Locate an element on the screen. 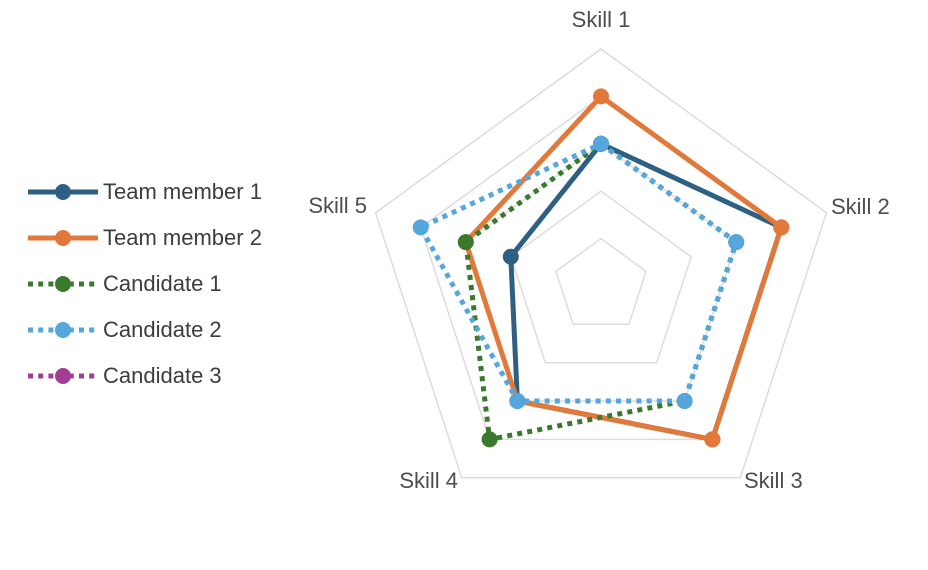 This screenshot has height=570, width=928. legend-item-candidate-1: Candidate 1 is located at coordinates (145, 284).